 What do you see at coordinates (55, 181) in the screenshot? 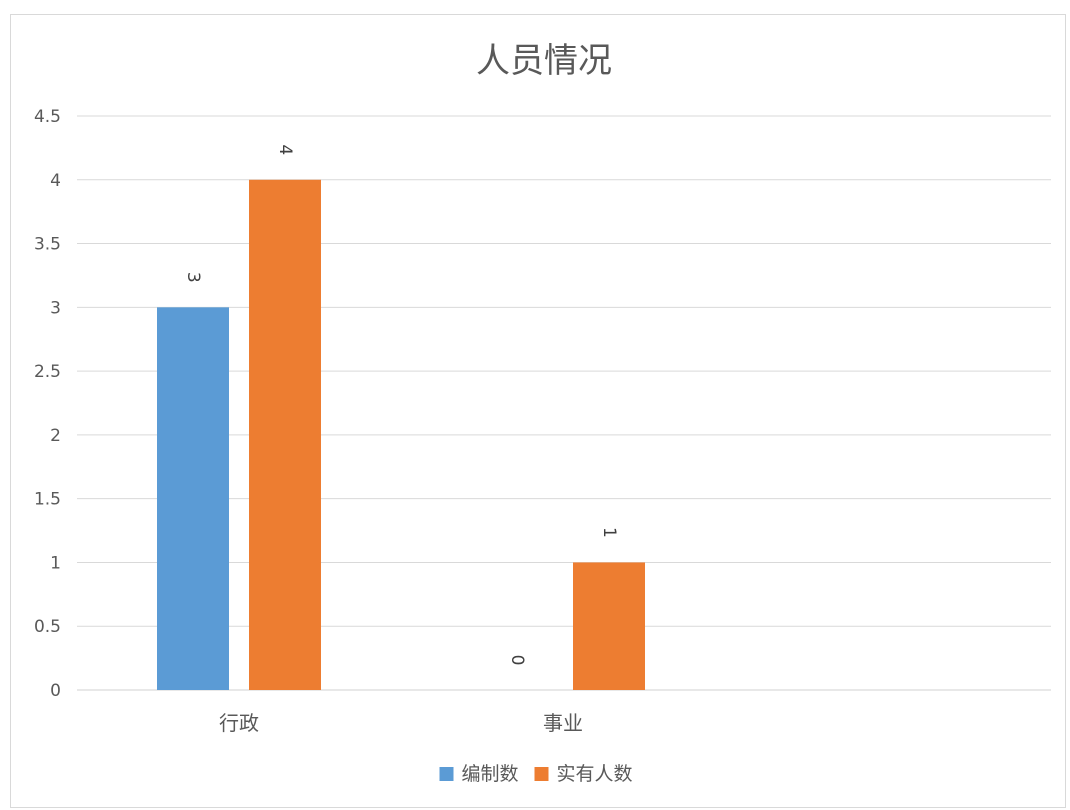
I see `y-tick-label: 4` at bounding box center [55, 181].